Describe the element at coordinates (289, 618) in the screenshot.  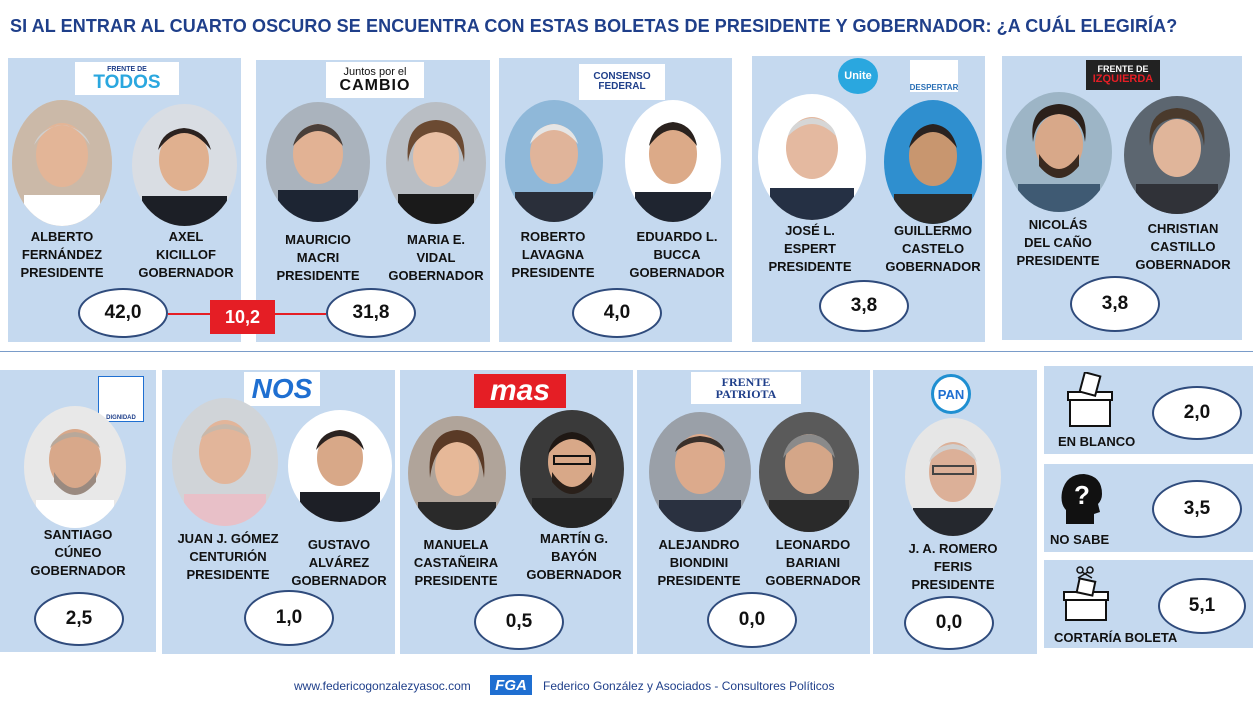
I see `vote-percentage: 1,0` at that location.